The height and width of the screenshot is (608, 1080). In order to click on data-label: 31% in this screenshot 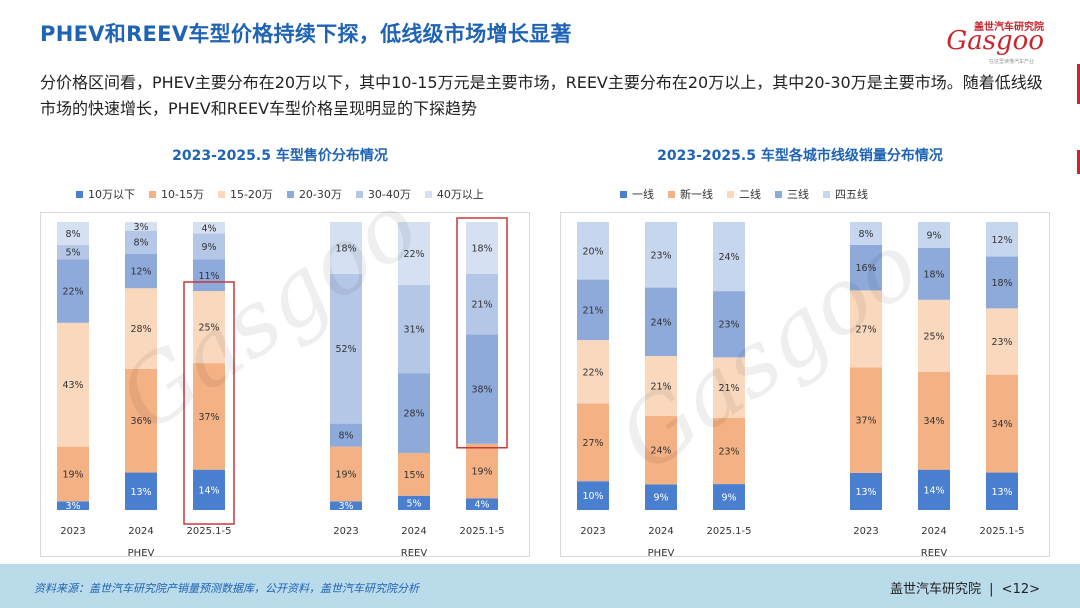, I will do `click(413, 329)`.